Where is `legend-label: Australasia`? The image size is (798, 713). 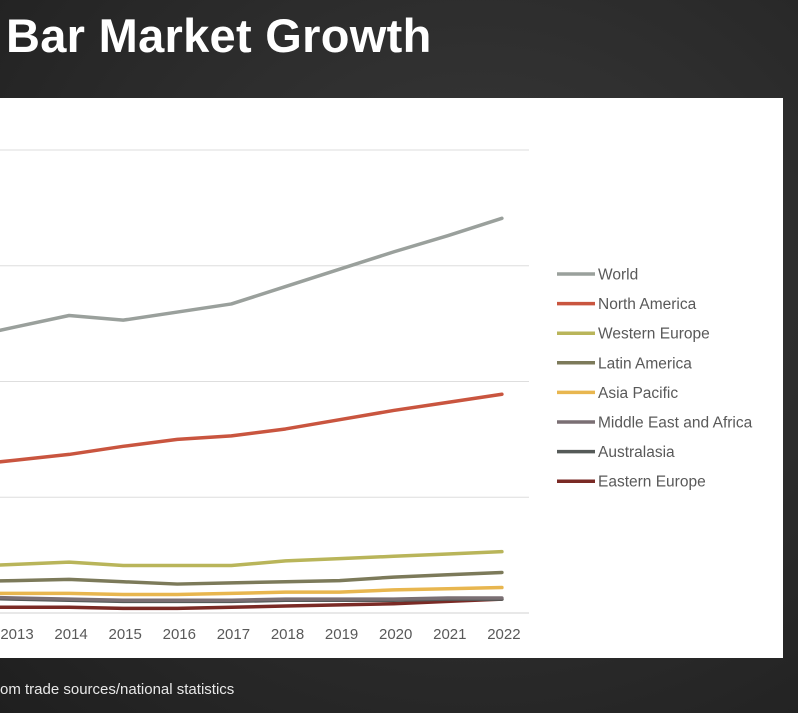 legend-label: Australasia is located at coordinates (636, 452).